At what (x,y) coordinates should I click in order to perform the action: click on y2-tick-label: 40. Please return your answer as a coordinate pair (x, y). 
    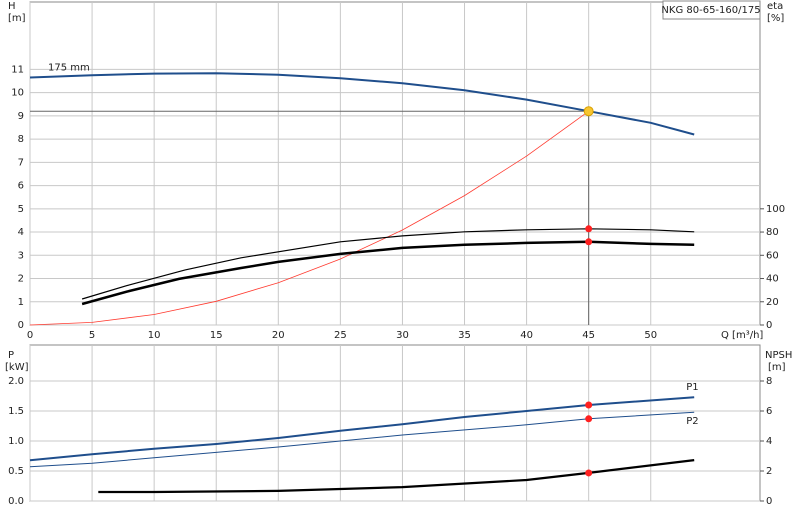
    Looking at the image, I should click on (772, 279).